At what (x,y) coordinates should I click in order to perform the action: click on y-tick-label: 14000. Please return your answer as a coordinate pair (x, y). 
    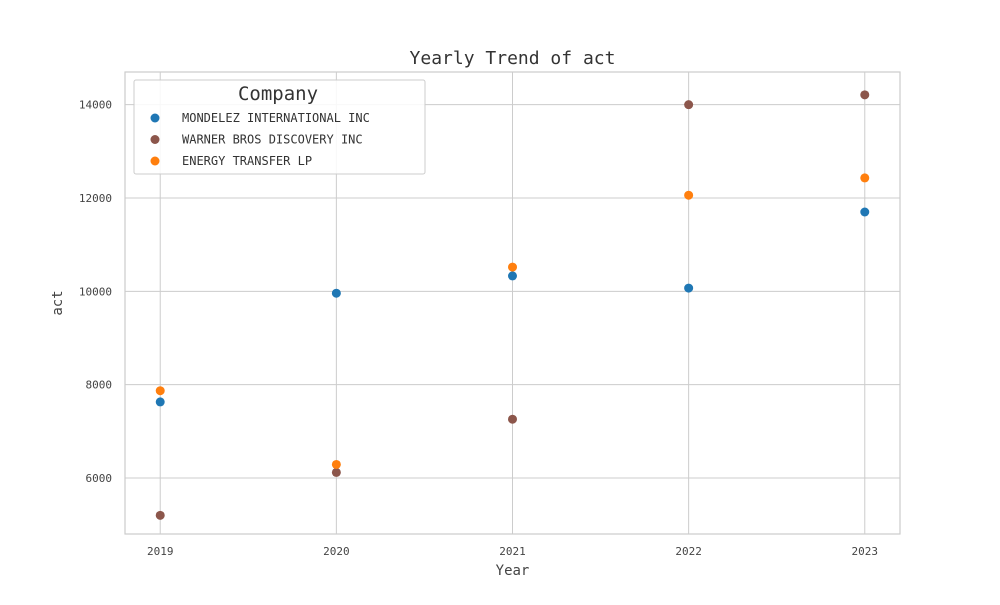
    Looking at the image, I should click on (95, 105).